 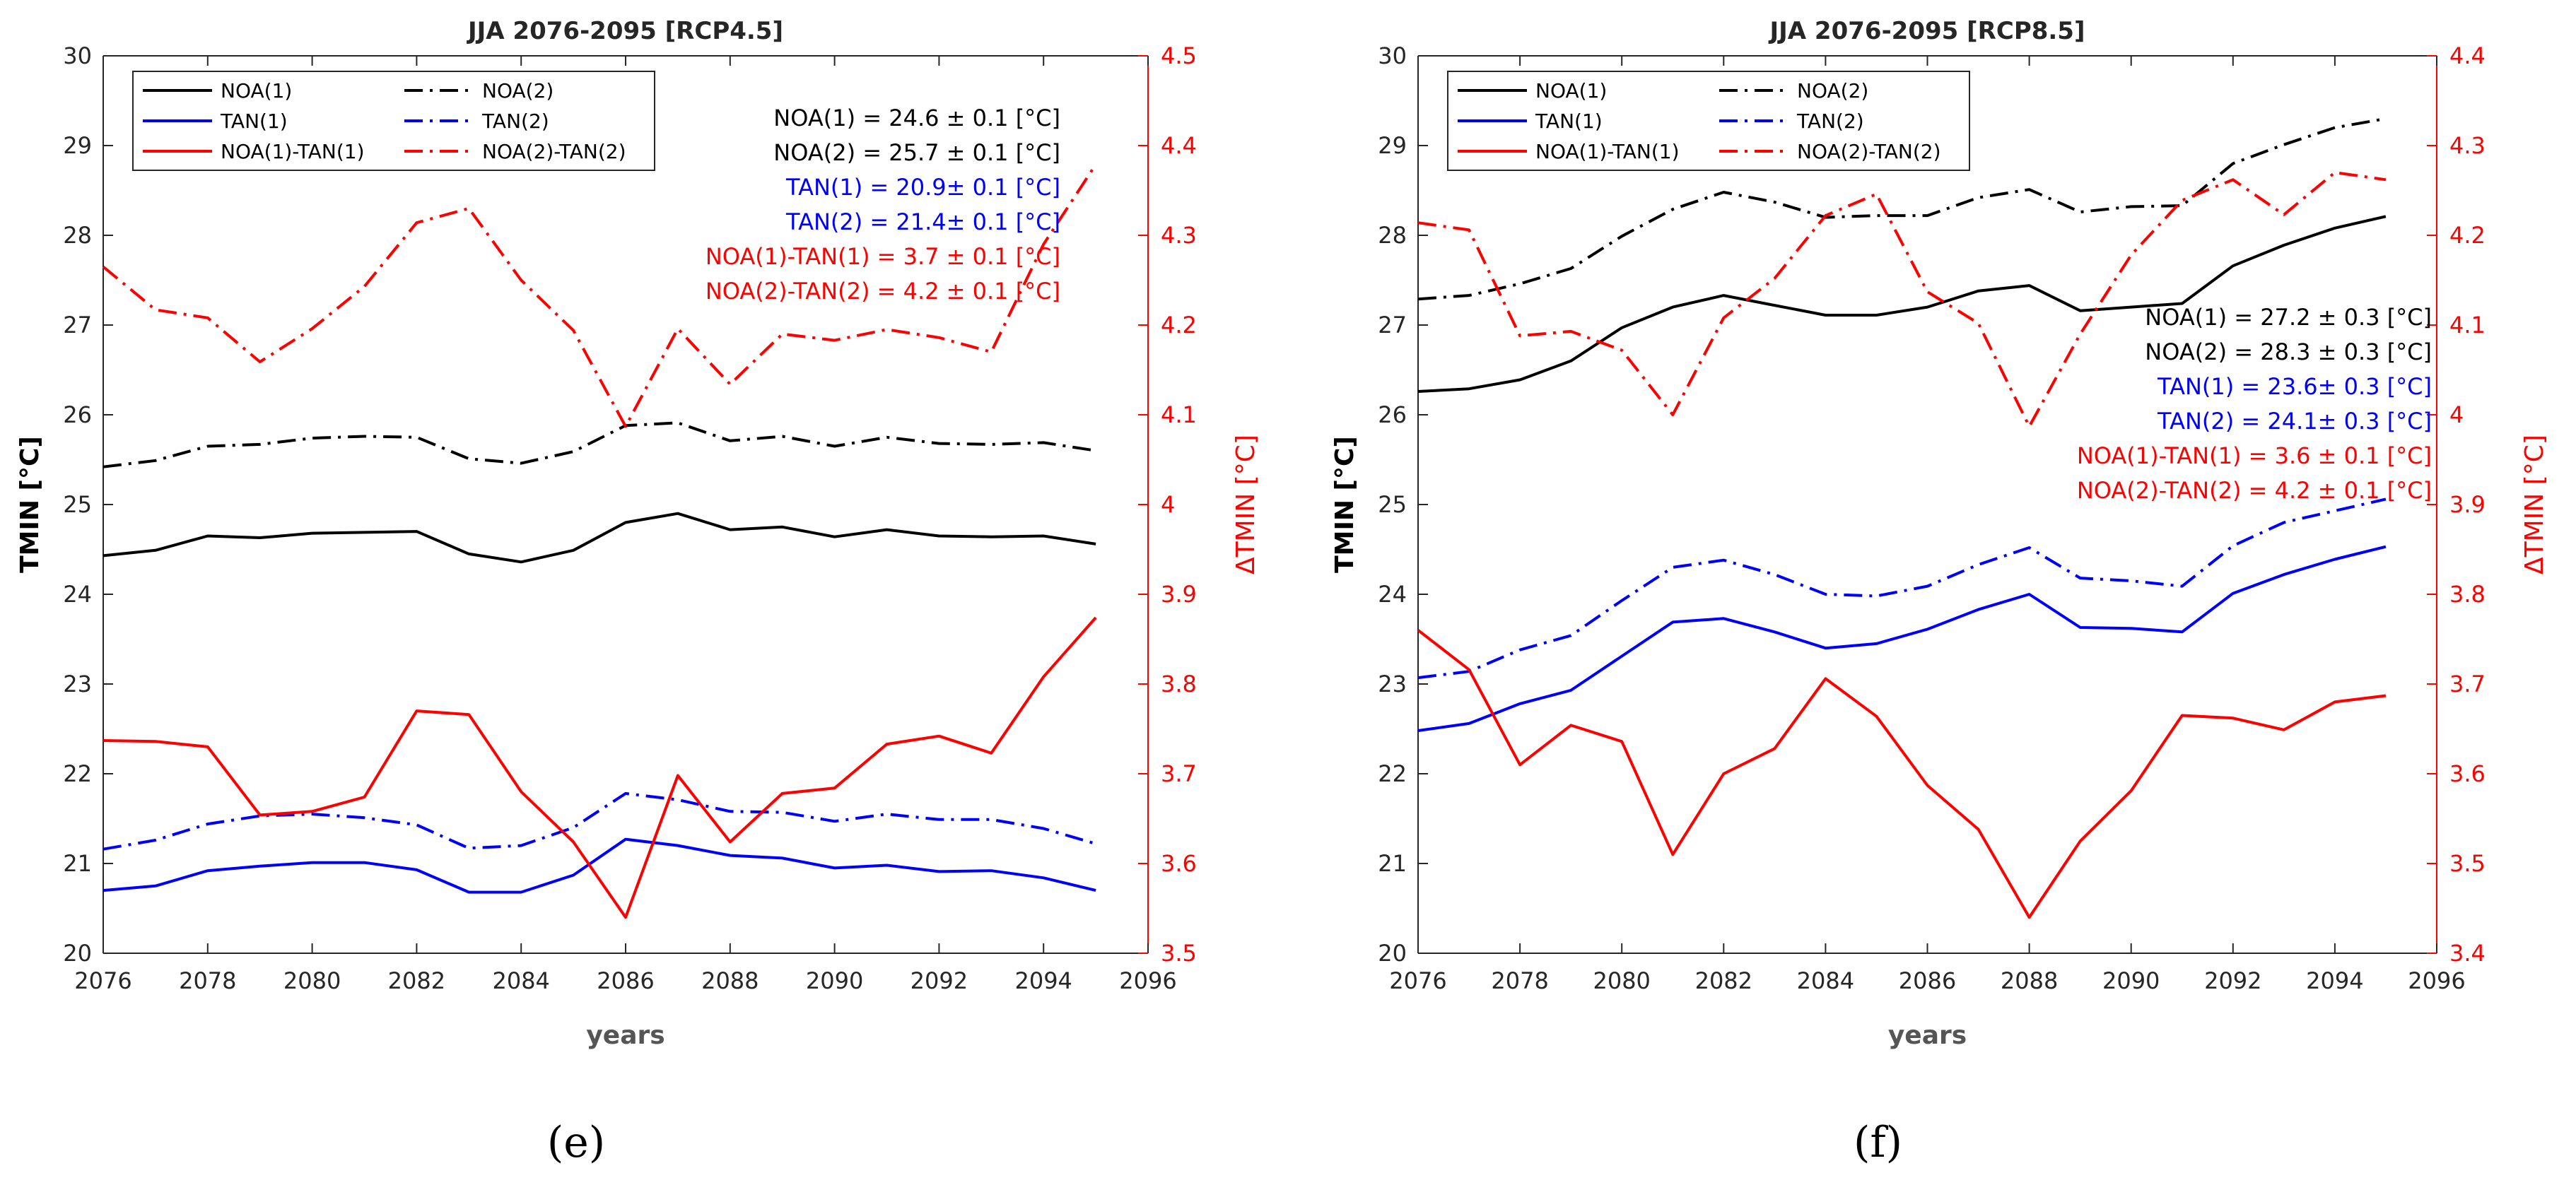 What do you see at coordinates (2289, 317) in the screenshot?
I see `stats-annotation: NOA(1) = 27.2 ± 0.3 [°C]` at bounding box center [2289, 317].